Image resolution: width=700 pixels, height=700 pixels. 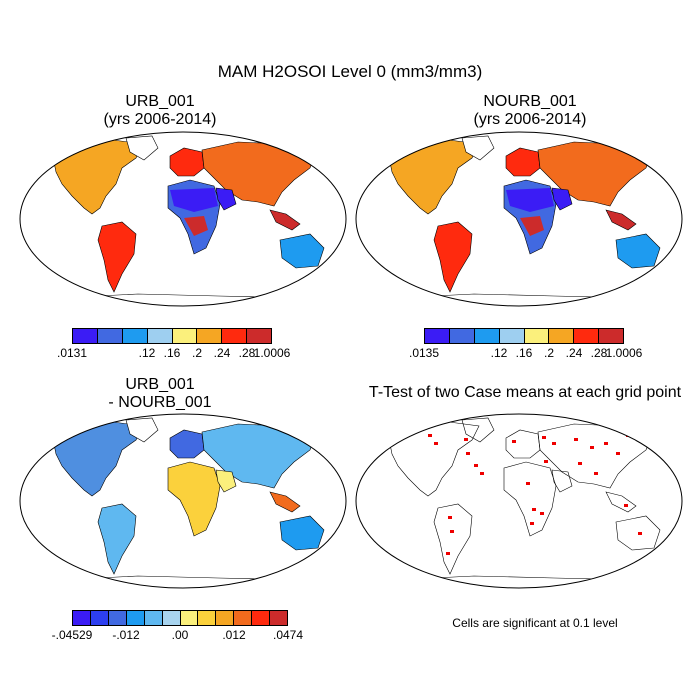 I want to click on panel-title-diff: URB_001 - NOURB_001, so click(x=160, y=394).